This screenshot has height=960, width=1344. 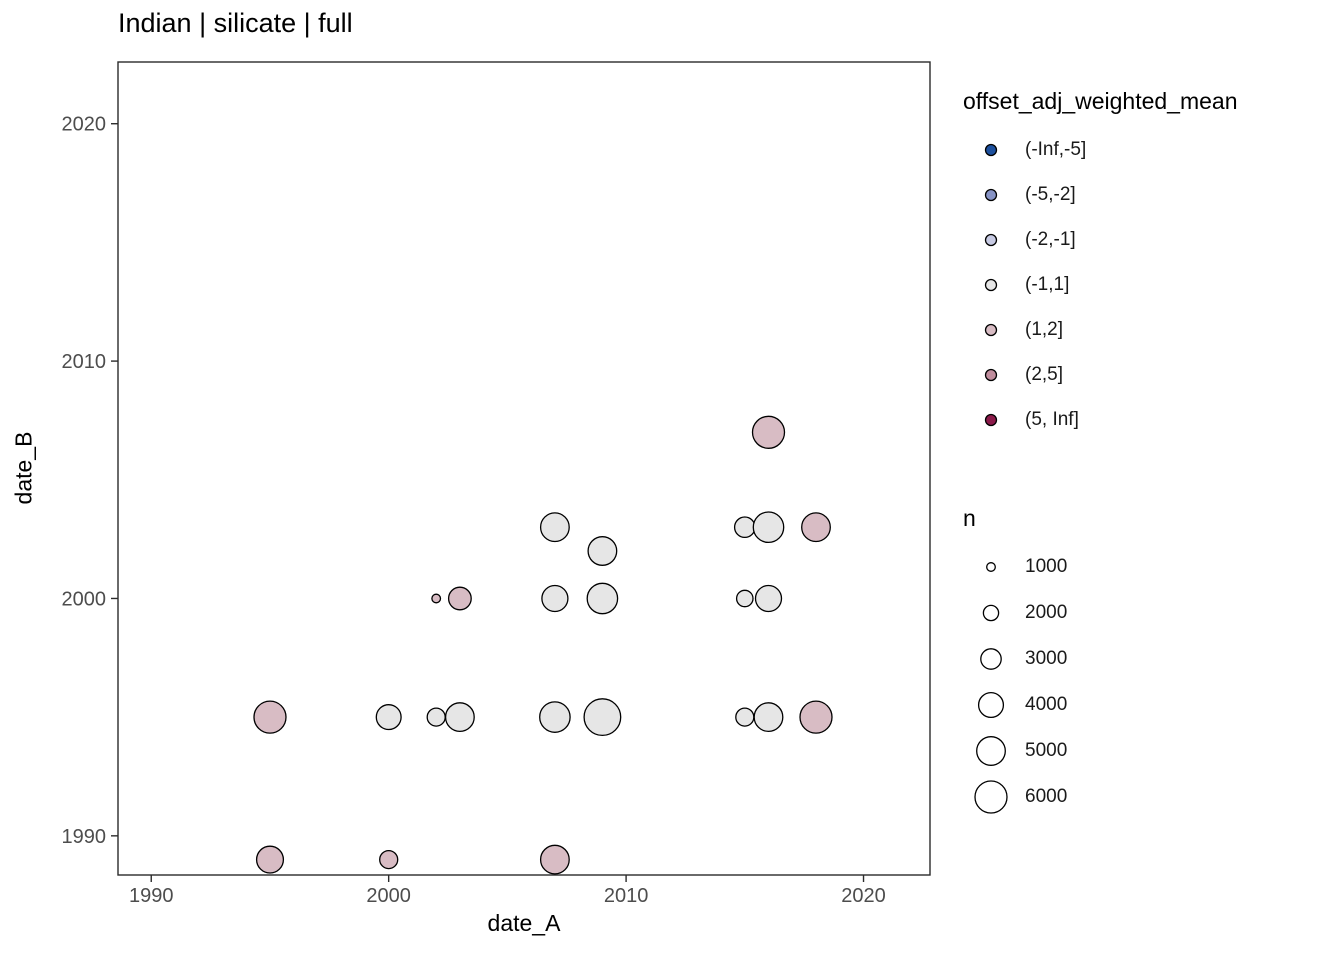 I want to click on size-legend-label: 5000, so click(x=1046, y=750).